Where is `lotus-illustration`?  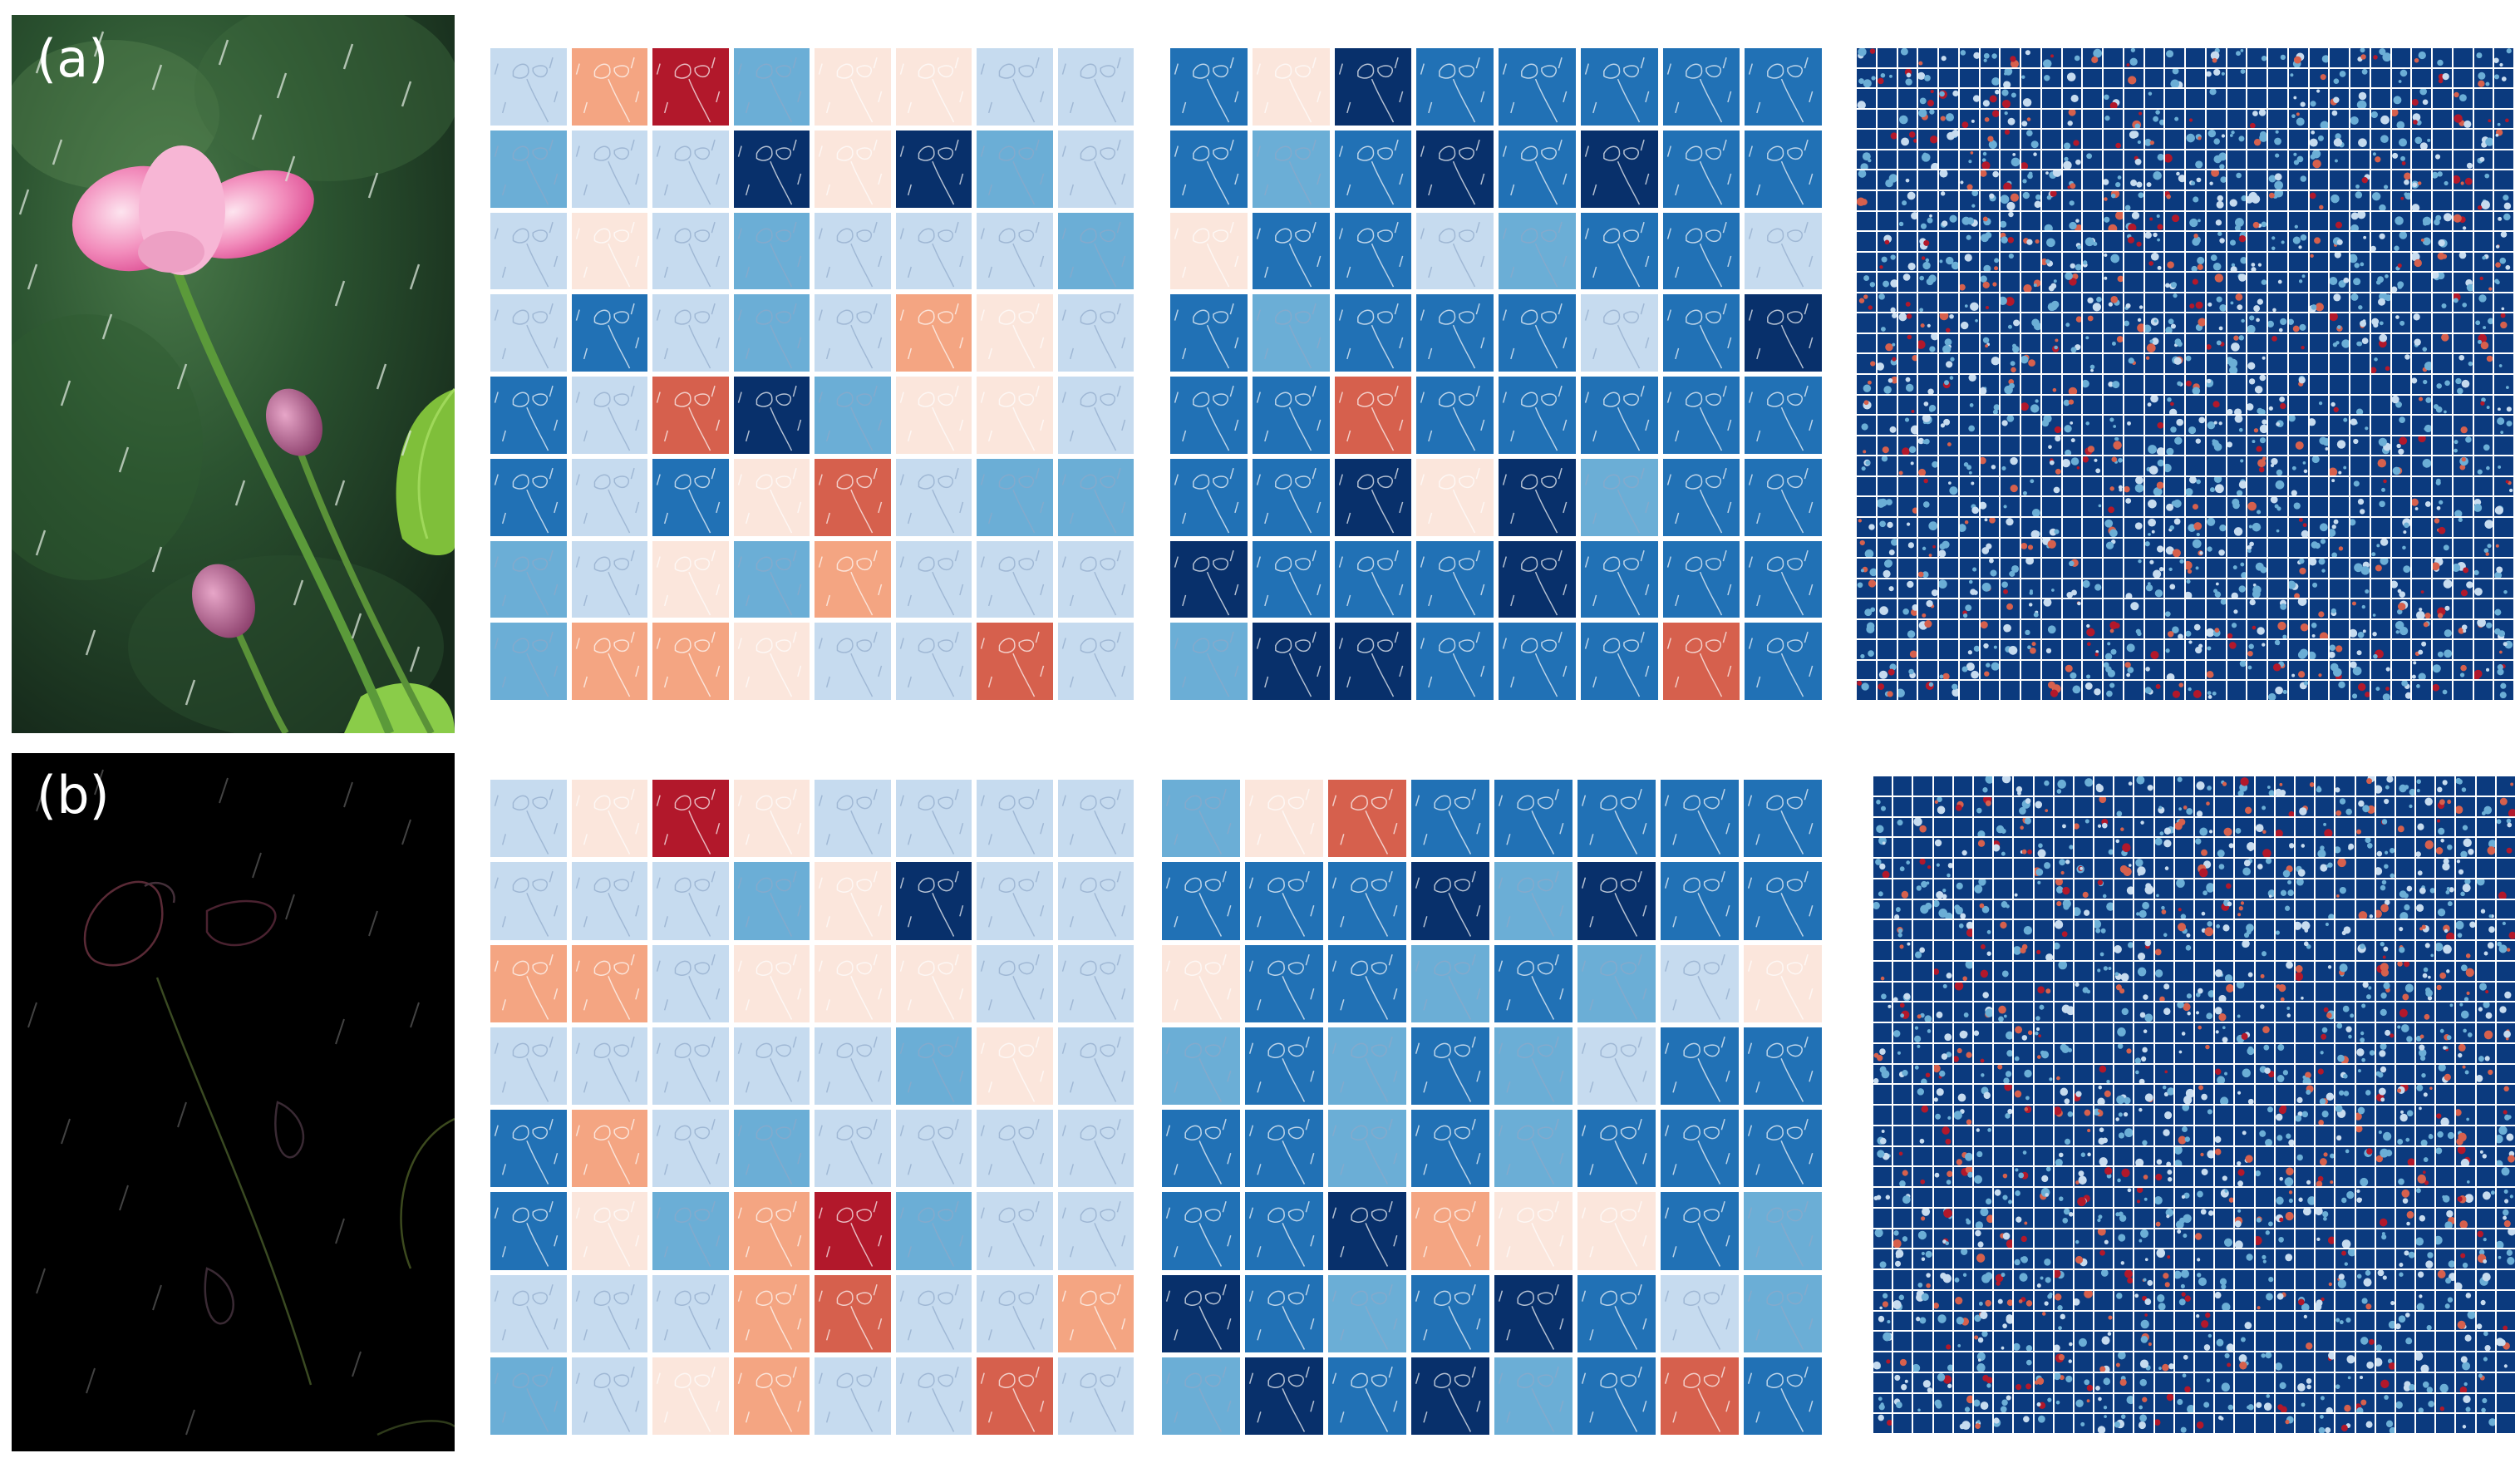
lotus-illustration is located at coordinates (233, 374).